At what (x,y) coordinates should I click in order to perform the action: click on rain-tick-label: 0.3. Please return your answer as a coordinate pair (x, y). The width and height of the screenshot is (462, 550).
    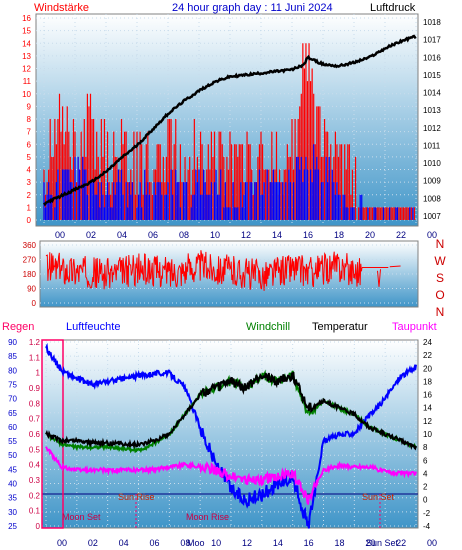
    Looking at the image, I should click on (35, 480).